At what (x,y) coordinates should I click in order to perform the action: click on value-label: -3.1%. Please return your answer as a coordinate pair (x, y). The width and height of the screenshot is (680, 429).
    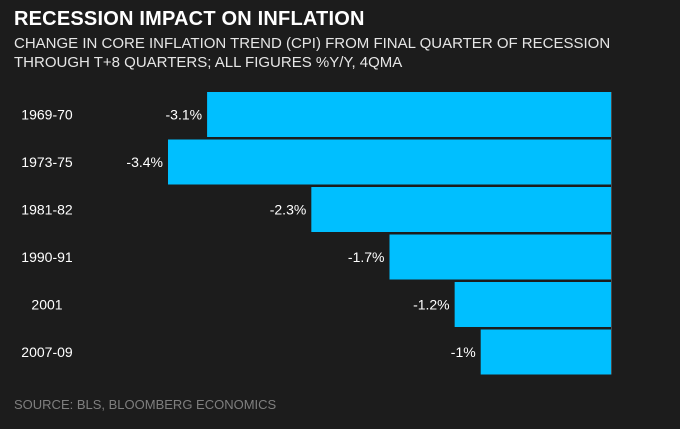
    Looking at the image, I should click on (184, 115).